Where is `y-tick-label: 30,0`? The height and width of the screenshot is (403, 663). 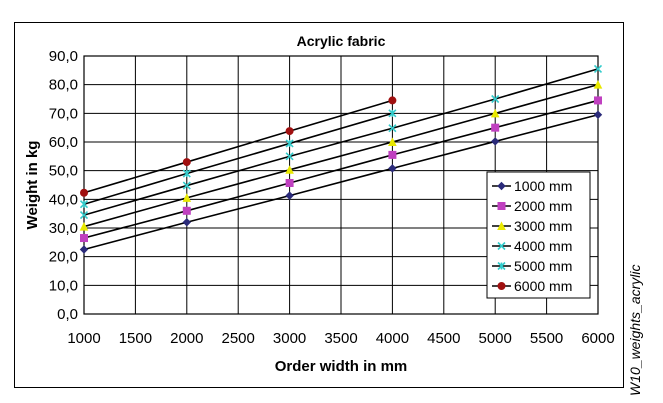
y-tick-label: 30,0 is located at coordinates (63, 228).